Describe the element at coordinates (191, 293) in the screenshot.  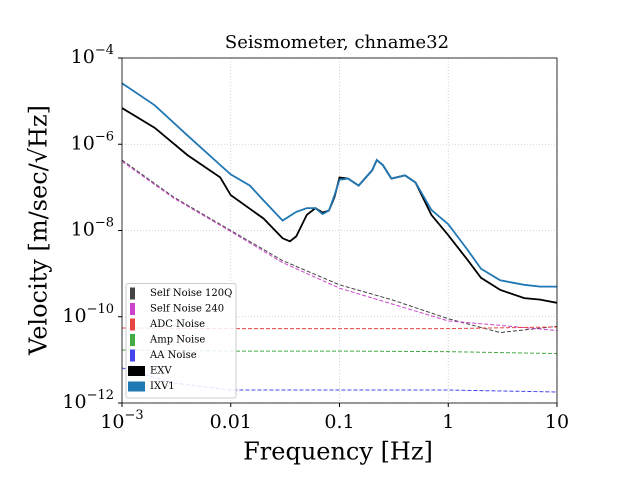
I see `legend-label: Self Noise 120Q` at that location.